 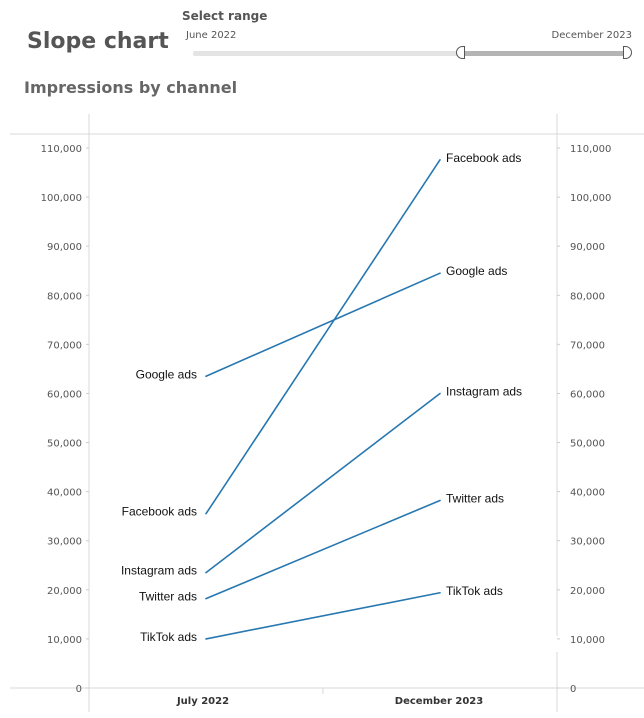 What do you see at coordinates (587, 542) in the screenshot?
I see `right-y-tick-label: 30,000` at bounding box center [587, 542].